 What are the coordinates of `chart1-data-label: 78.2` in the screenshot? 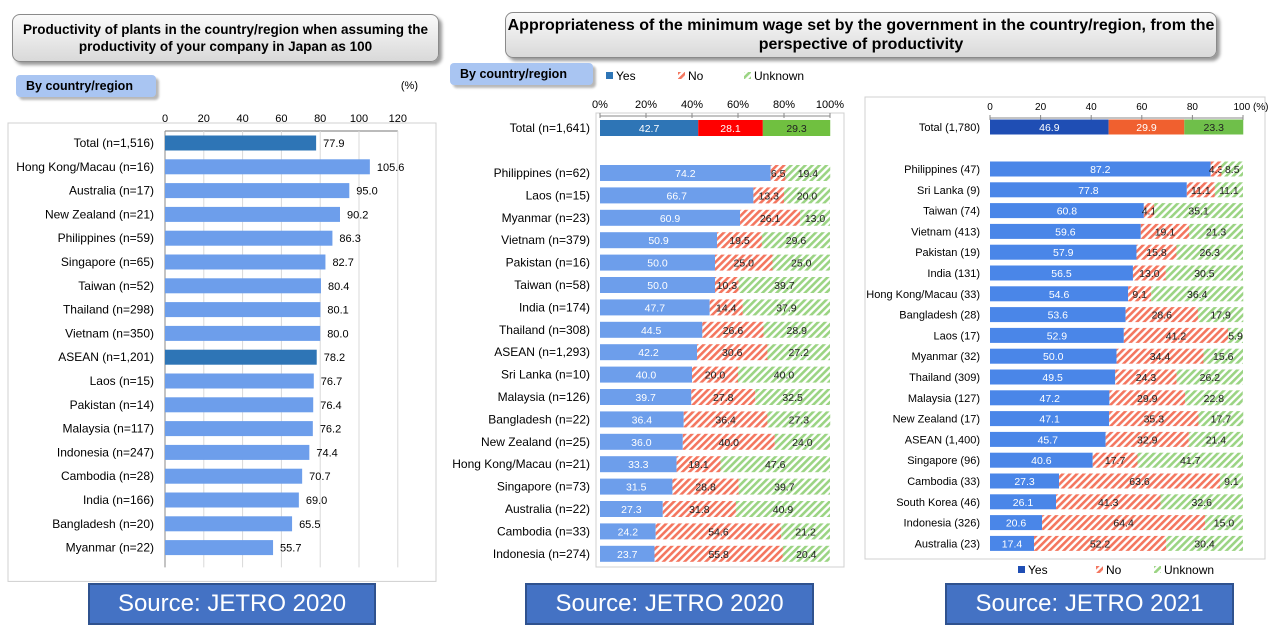 It's located at (334, 358).